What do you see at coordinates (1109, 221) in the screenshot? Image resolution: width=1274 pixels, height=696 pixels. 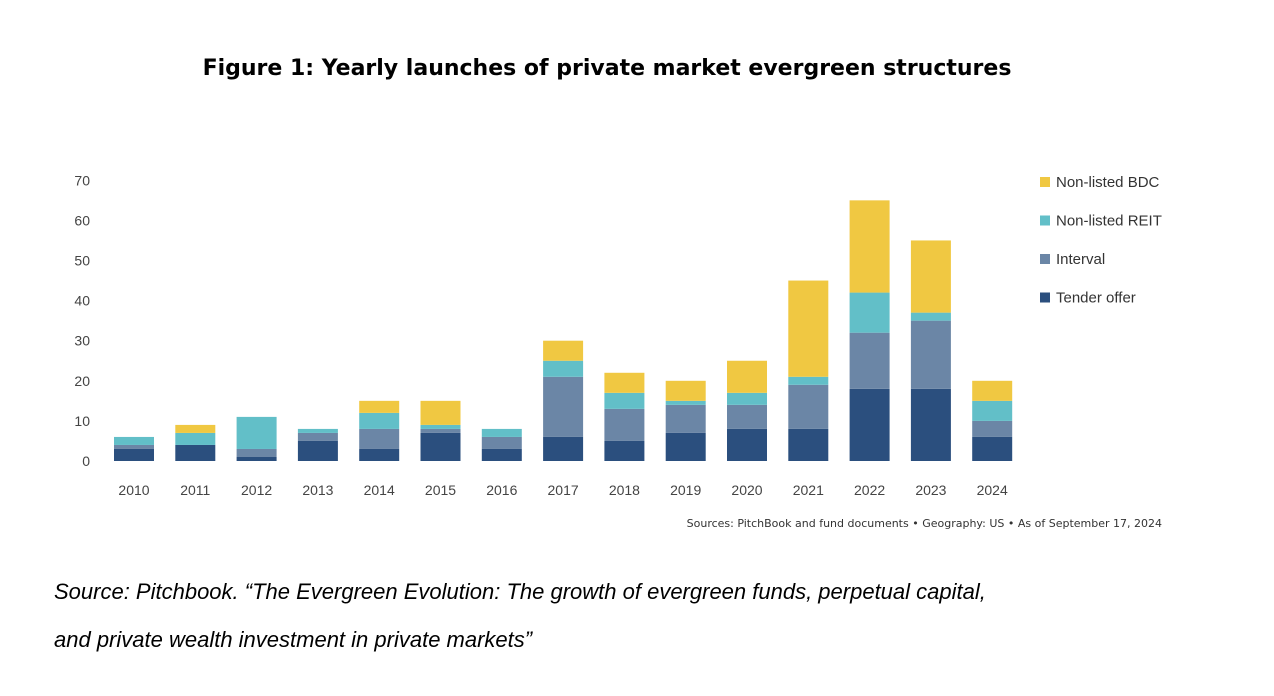 I see `legend-label: Non-listed REIT` at bounding box center [1109, 221].